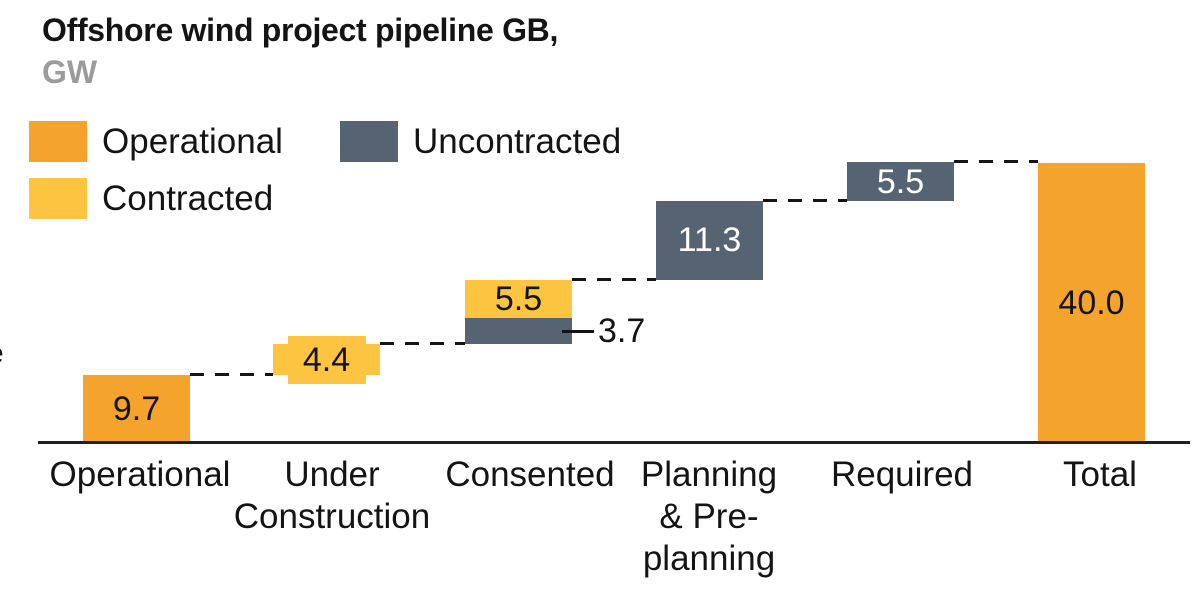 The height and width of the screenshot is (604, 1200). I want to click on data-label: 3.7, so click(622, 331).